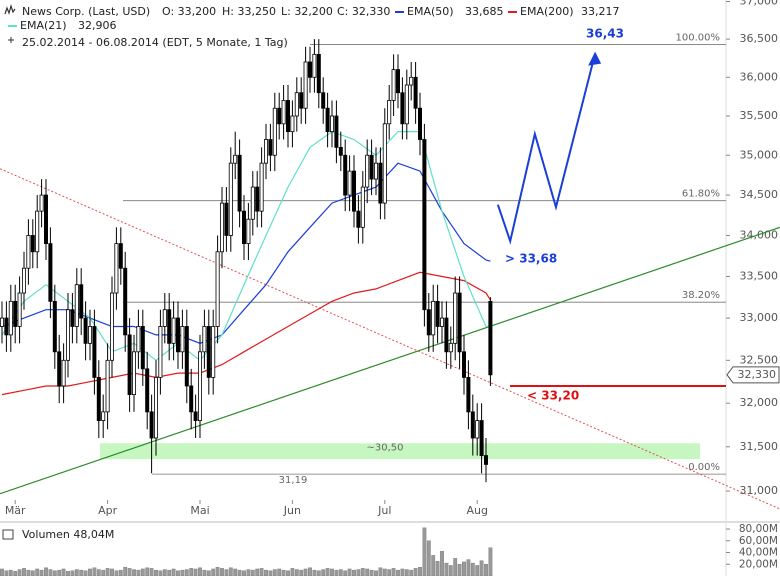  I want to click on stop-label: < 33,20, so click(553, 395).